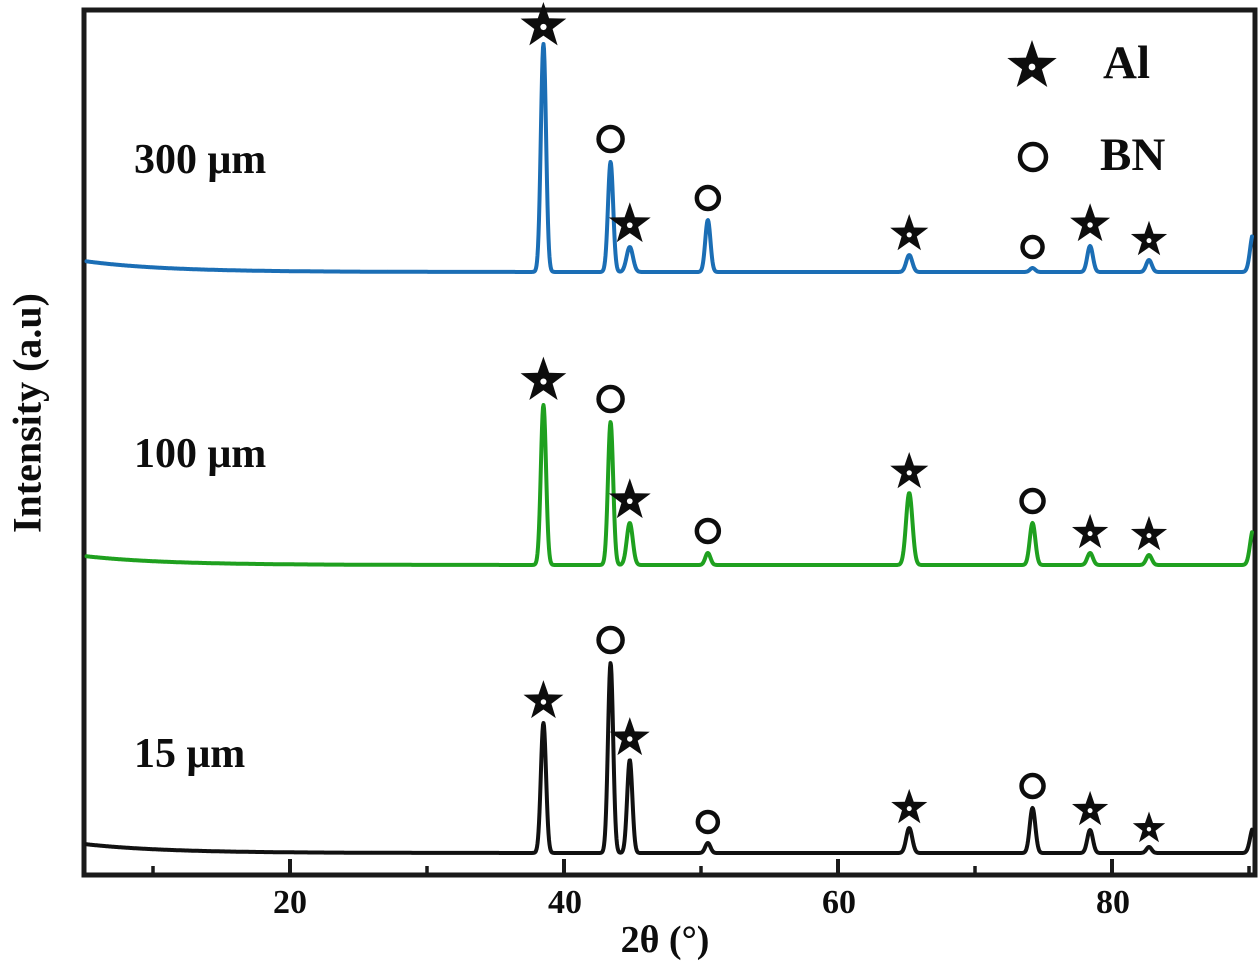 This screenshot has height=965, width=1260. I want to click on xtick-20: 20, so click(290, 902).